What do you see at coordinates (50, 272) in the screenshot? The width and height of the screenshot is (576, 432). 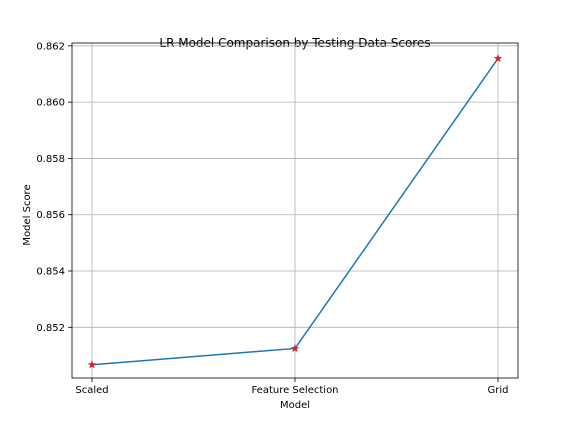 I see `y-tick-label: 0.854` at bounding box center [50, 272].